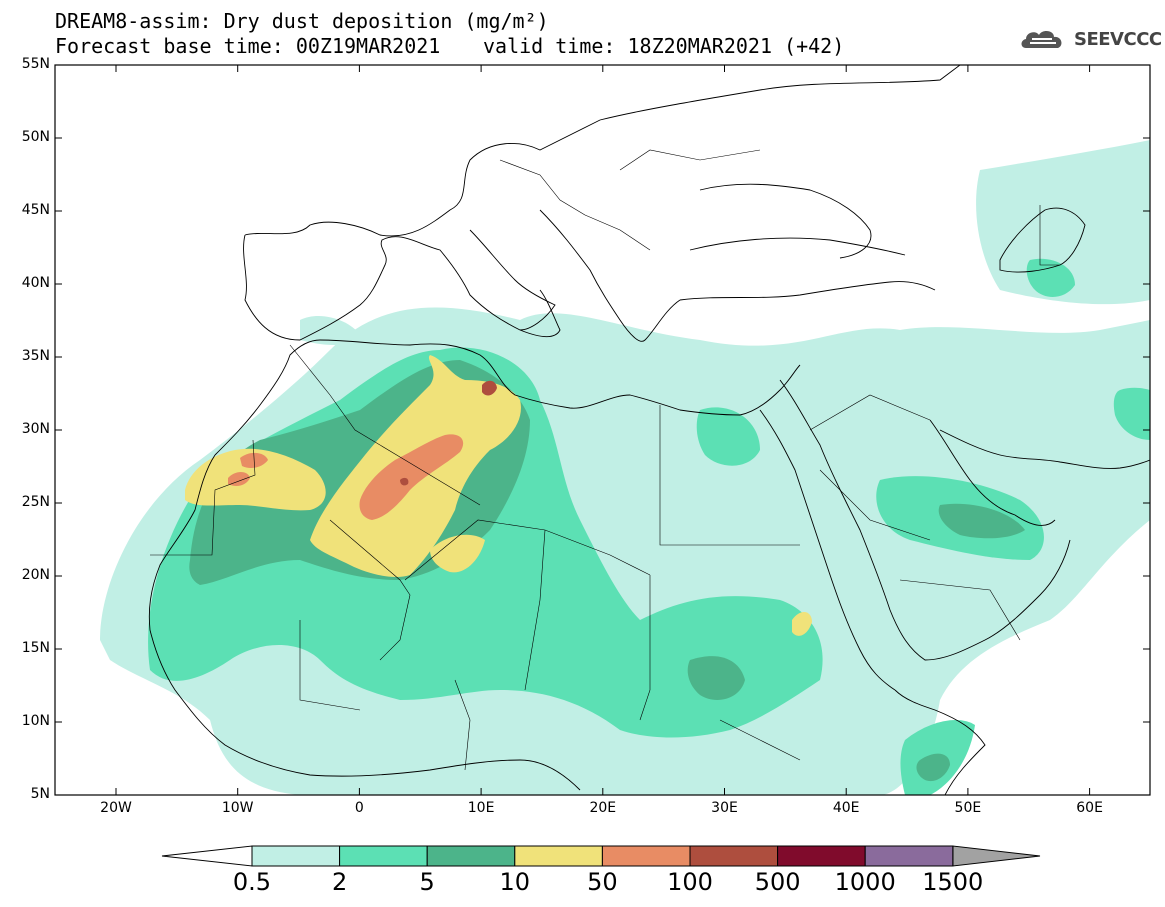 This screenshot has height=907, width=1165. What do you see at coordinates (603, 808) in the screenshot?
I see `longitude-label: 20E` at bounding box center [603, 808].